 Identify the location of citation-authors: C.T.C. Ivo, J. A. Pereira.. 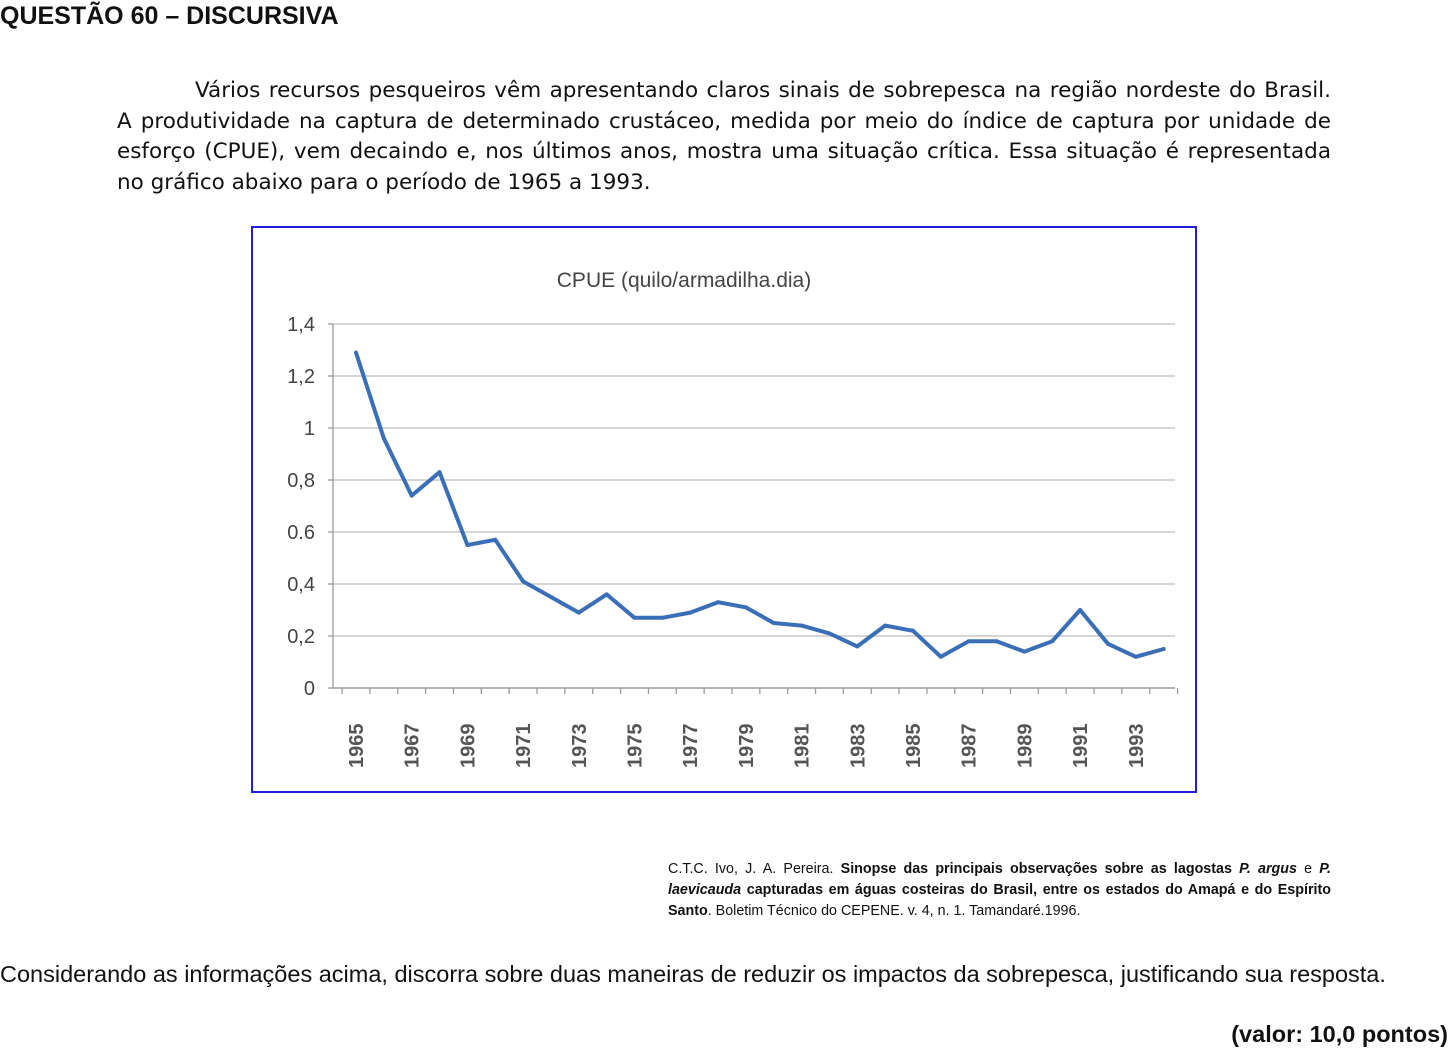
(751, 869).